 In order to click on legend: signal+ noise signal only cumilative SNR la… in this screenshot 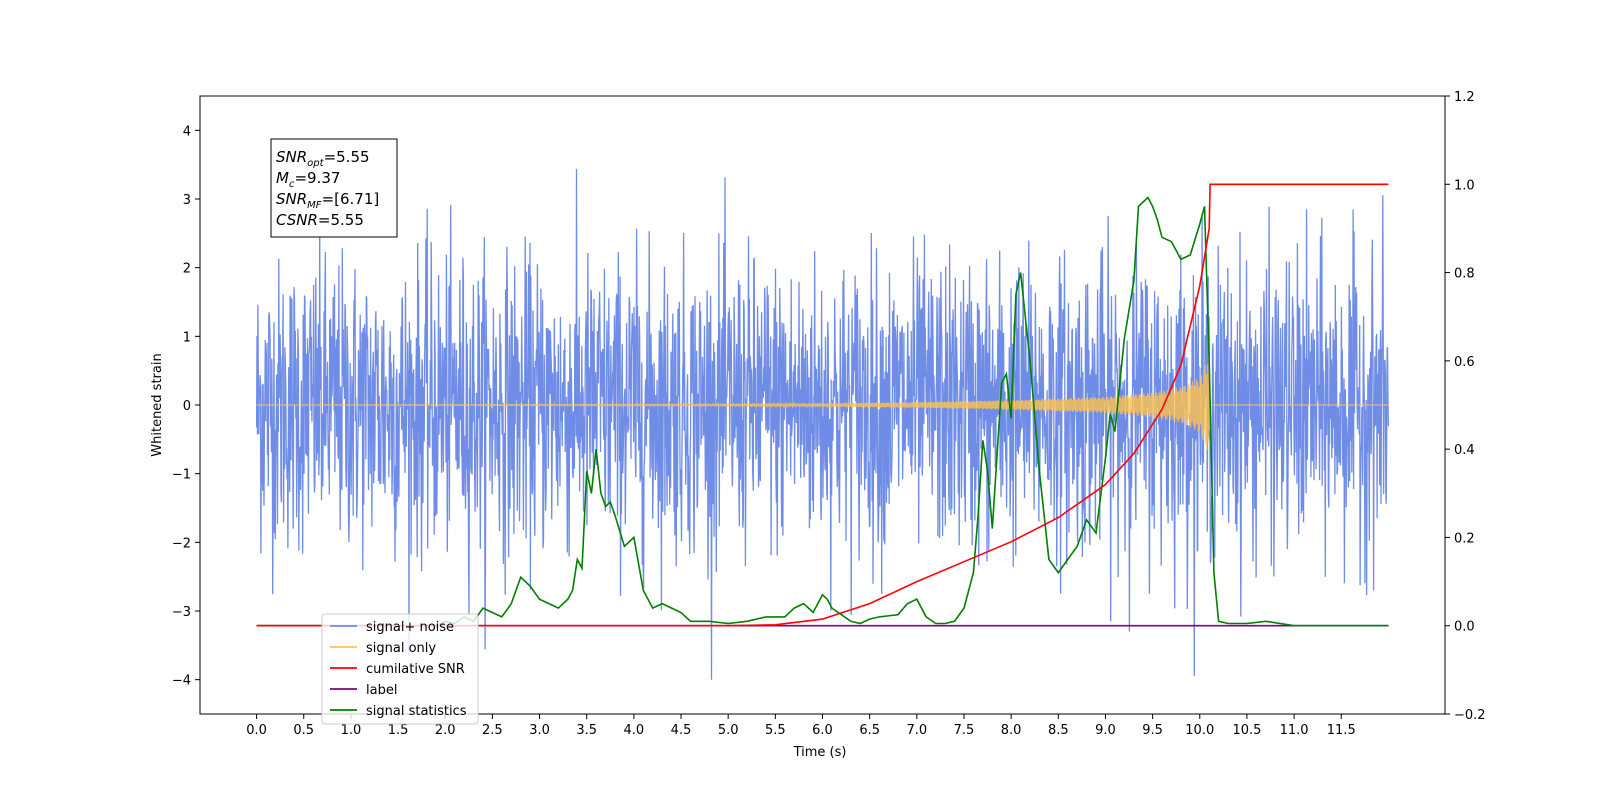, I will do `click(400, 669)`.